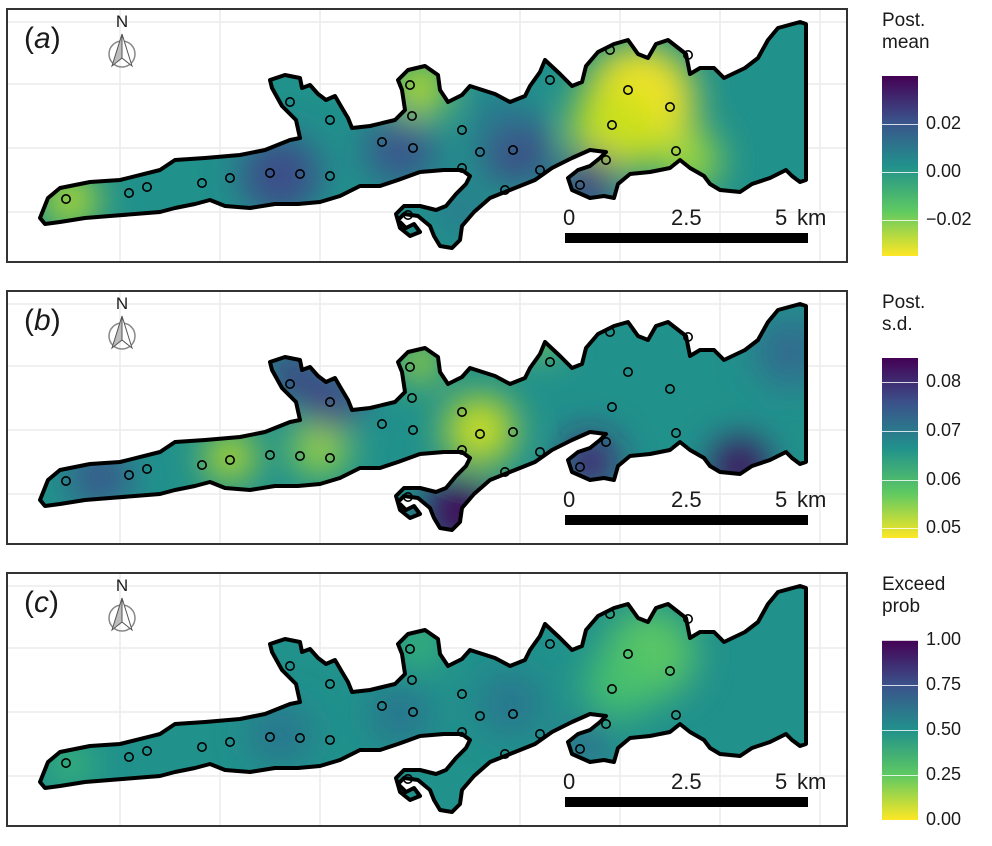  I want to click on colorbar-tick-label: 0.05, so click(944, 527).